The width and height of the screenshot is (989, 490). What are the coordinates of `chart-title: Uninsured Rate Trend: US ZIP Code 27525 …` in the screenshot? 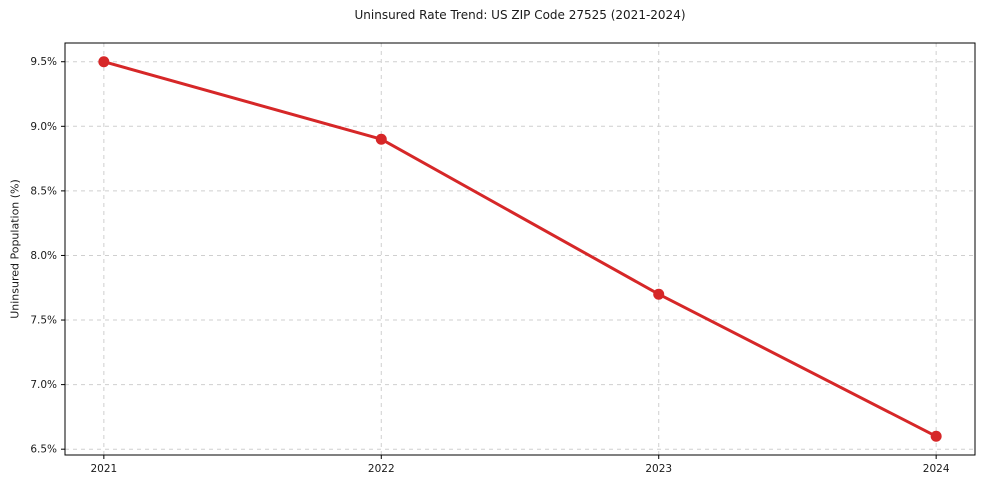 It's located at (520, 15).